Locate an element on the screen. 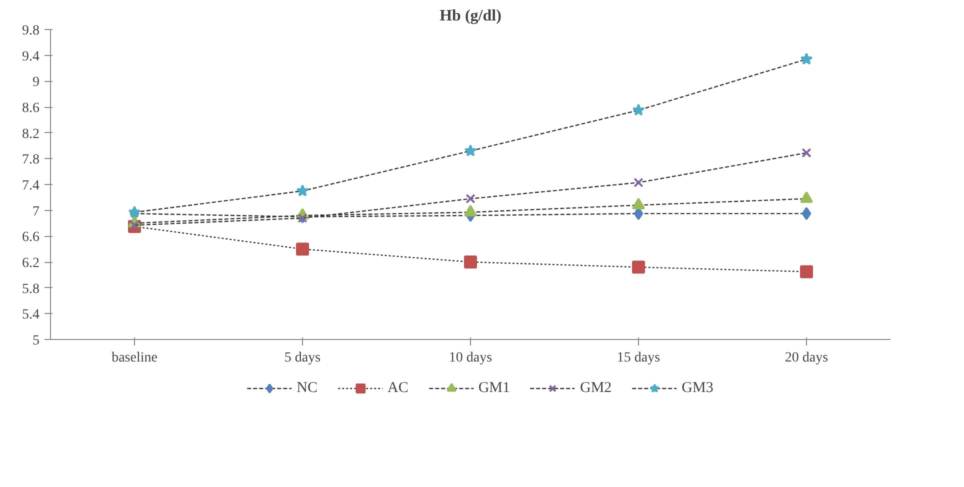 This screenshot has height=487, width=964. y-tick-label: 5 is located at coordinates (36, 341).